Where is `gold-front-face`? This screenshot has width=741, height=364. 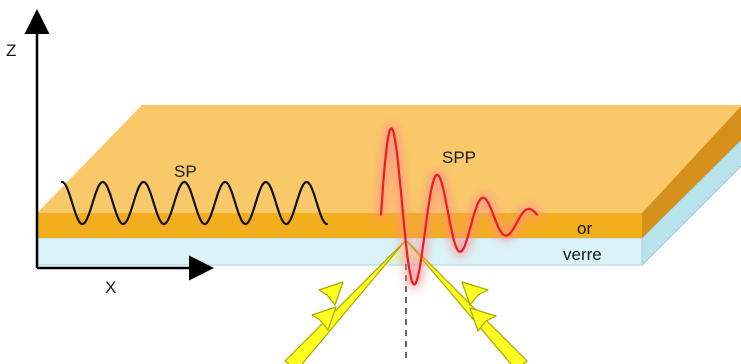
gold-front-face is located at coordinates (339, 225).